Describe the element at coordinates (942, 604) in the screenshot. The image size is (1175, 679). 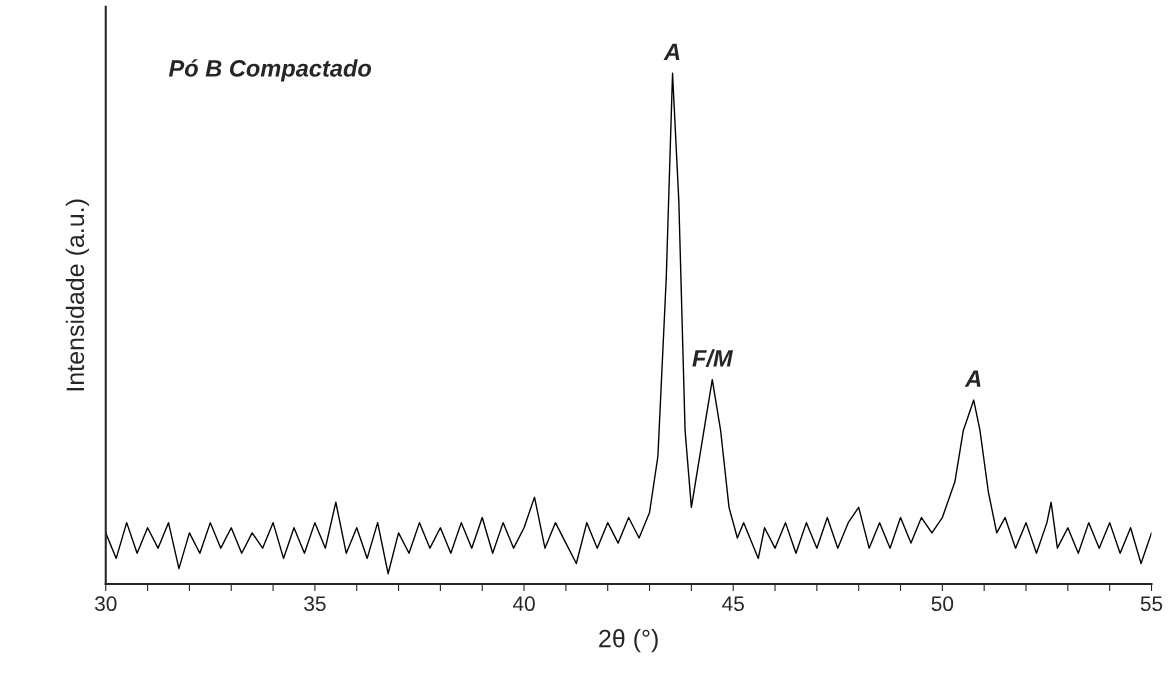
I see `x-tick-label: 50` at that location.